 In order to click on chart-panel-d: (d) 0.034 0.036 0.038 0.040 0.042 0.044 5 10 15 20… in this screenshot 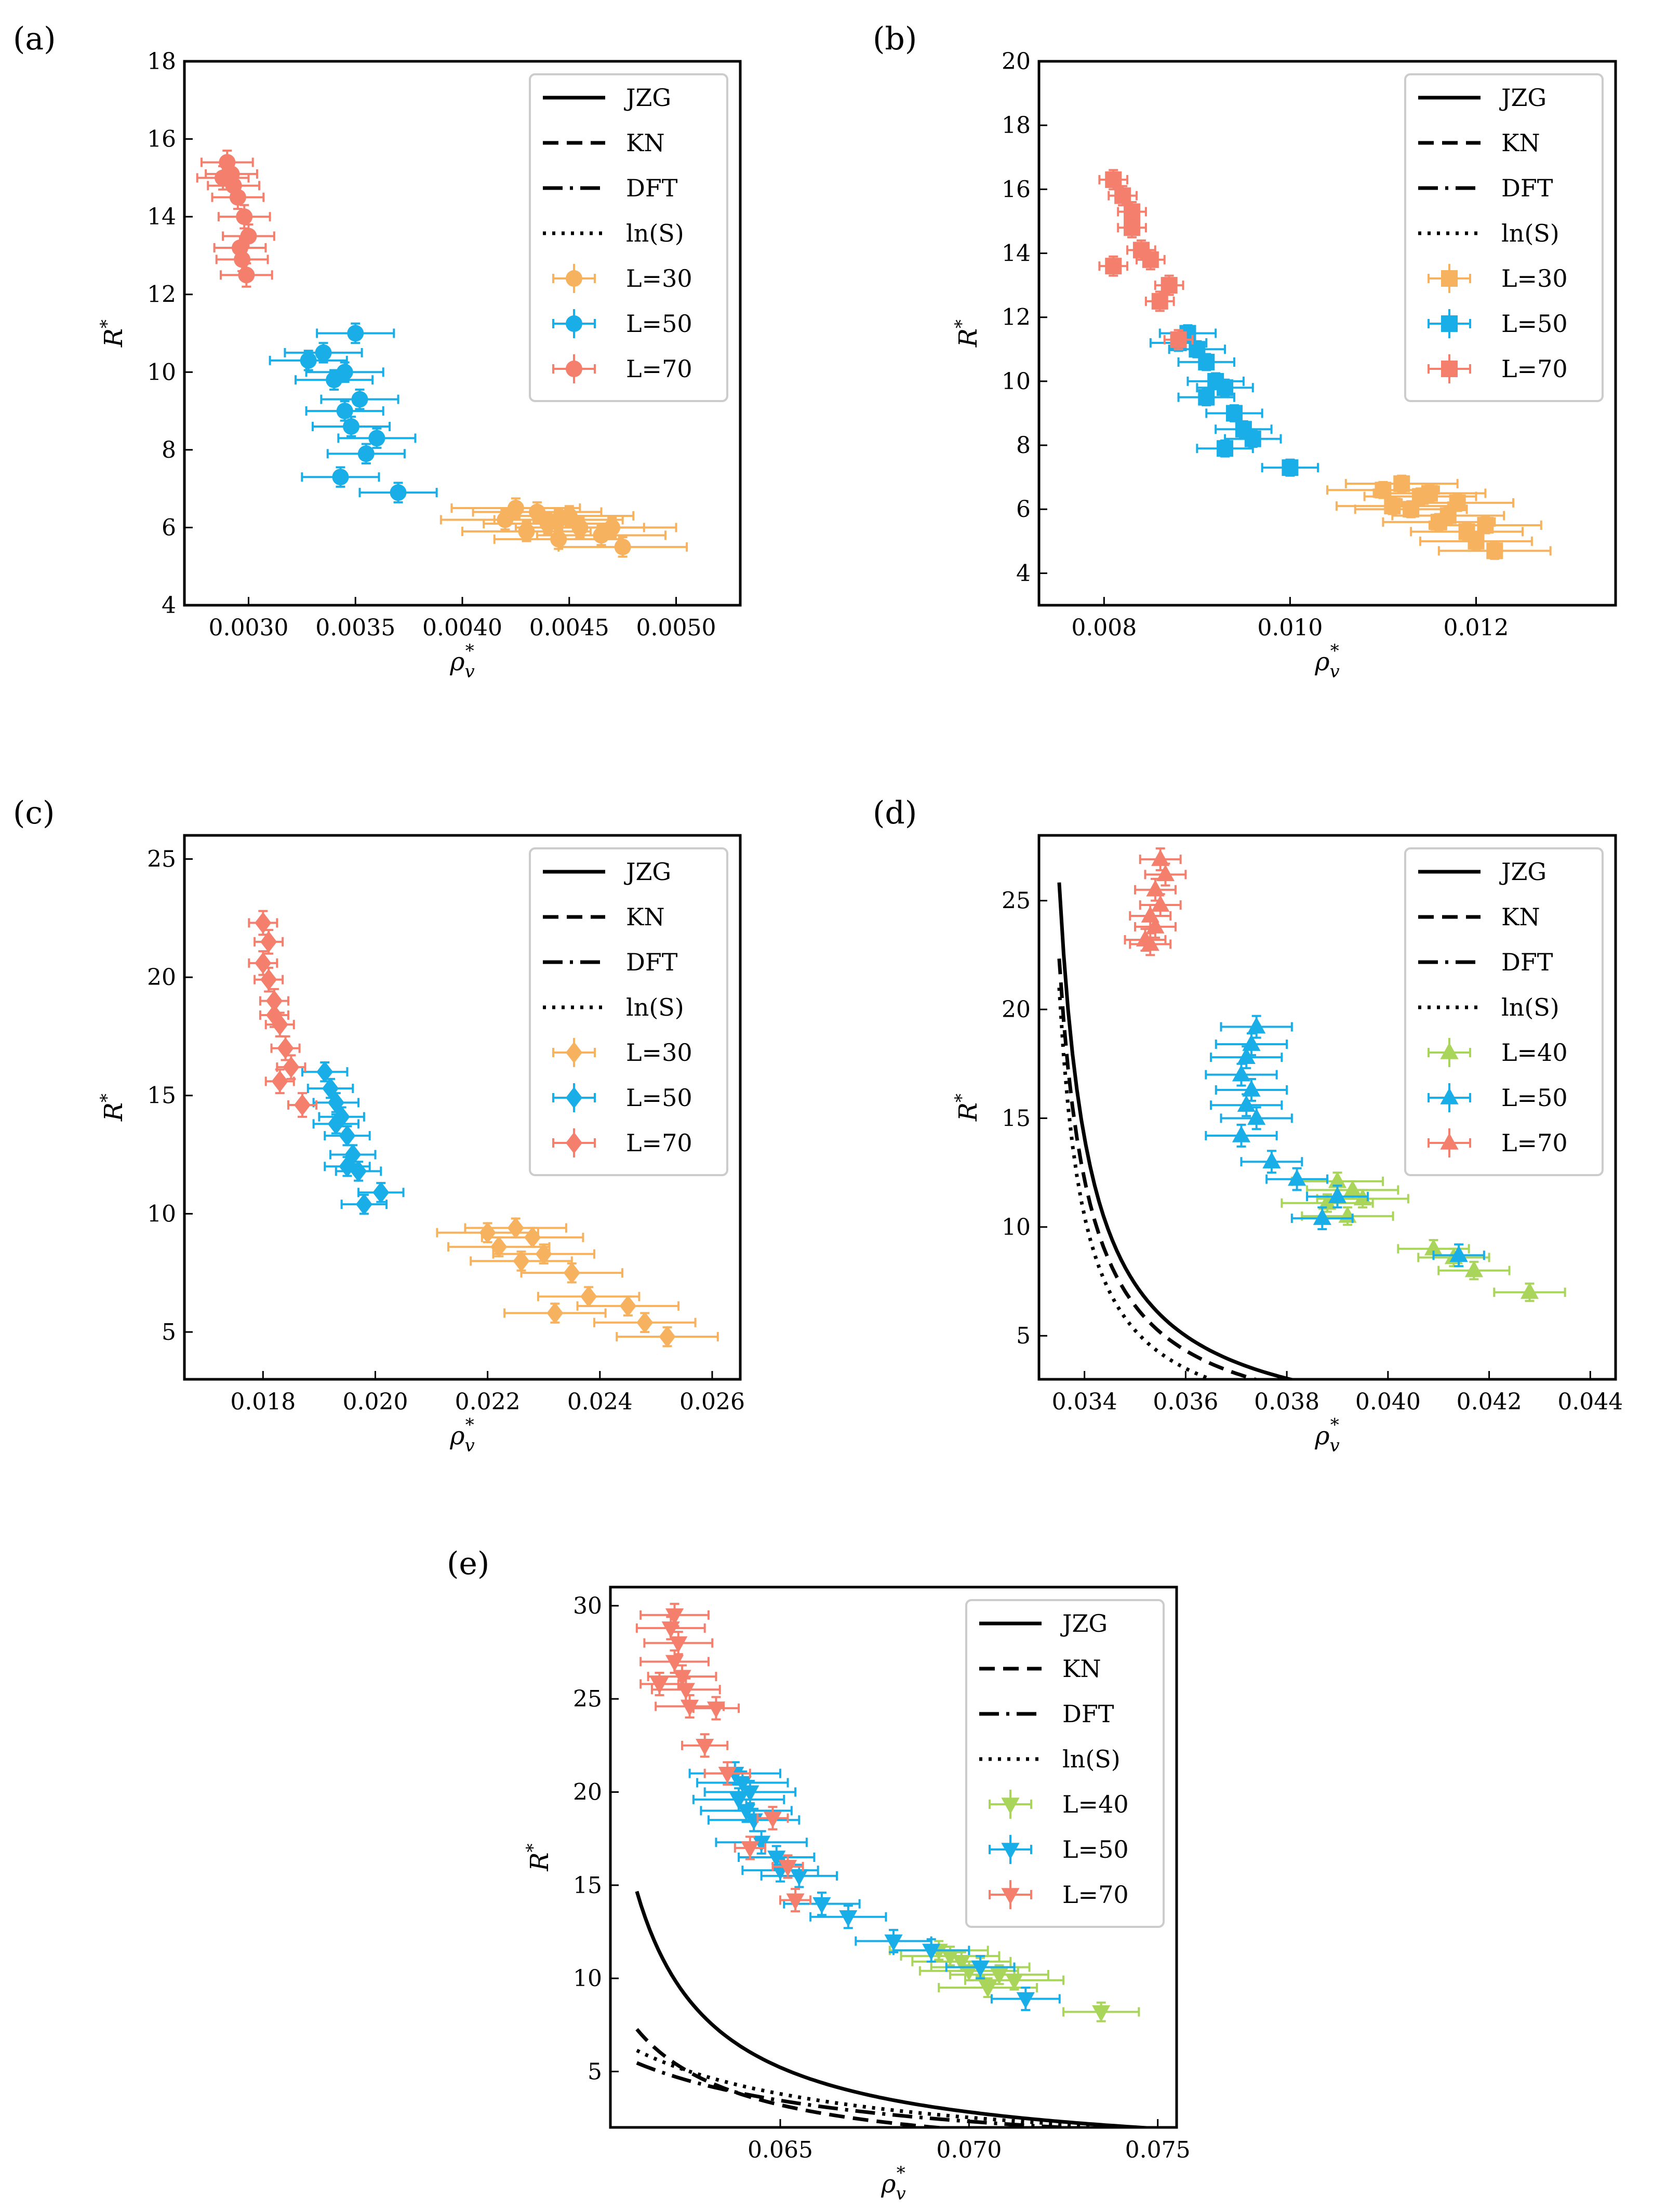, I will do `click(1248, 1125)`.